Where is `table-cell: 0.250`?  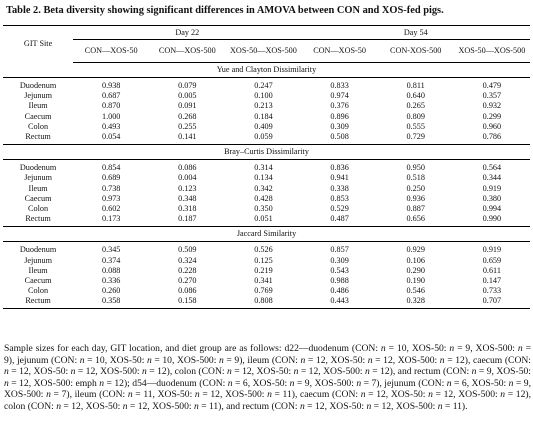
table-cell: 0.250 is located at coordinates (415, 188).